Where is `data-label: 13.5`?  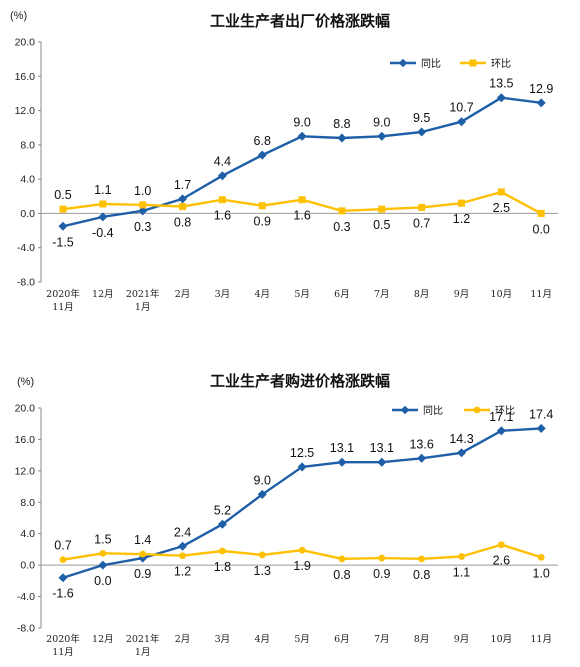
data-label: 13.5 is located at coordinates (501, 84).